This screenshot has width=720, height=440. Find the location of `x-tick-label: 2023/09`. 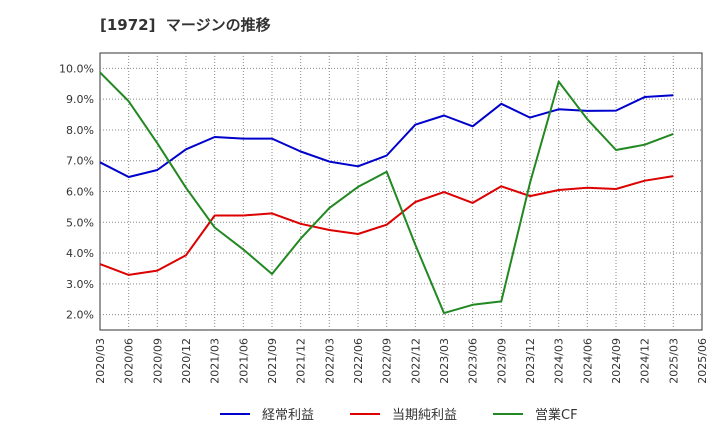

x-tick-label: 2023/09 is located at coordinates (501, 361).